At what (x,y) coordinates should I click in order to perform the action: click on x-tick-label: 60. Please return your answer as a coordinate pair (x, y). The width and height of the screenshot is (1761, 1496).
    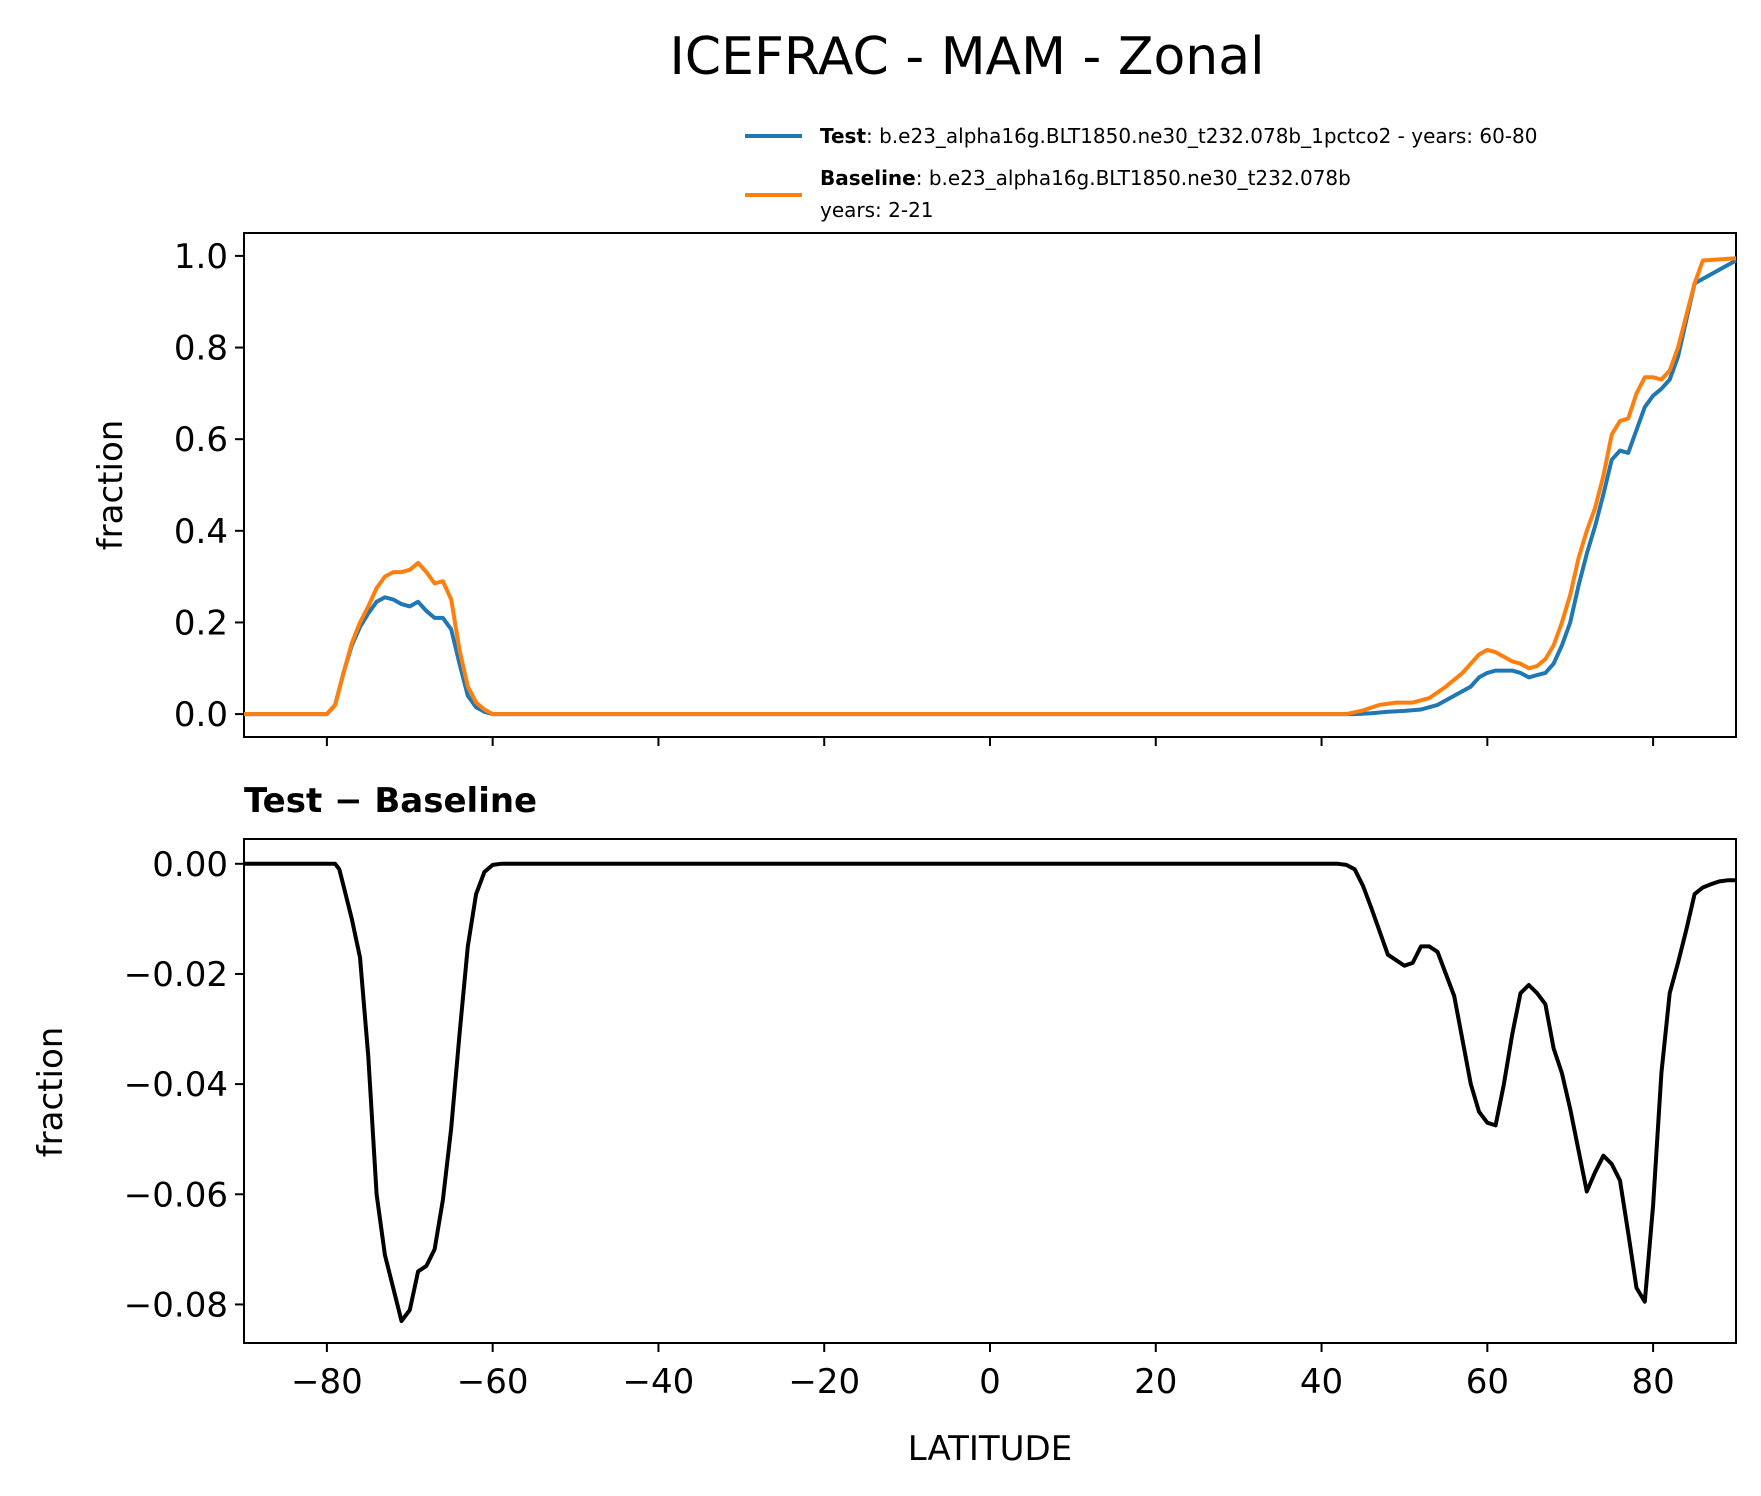
    Looking at the image, I should click on (1487, 1382).